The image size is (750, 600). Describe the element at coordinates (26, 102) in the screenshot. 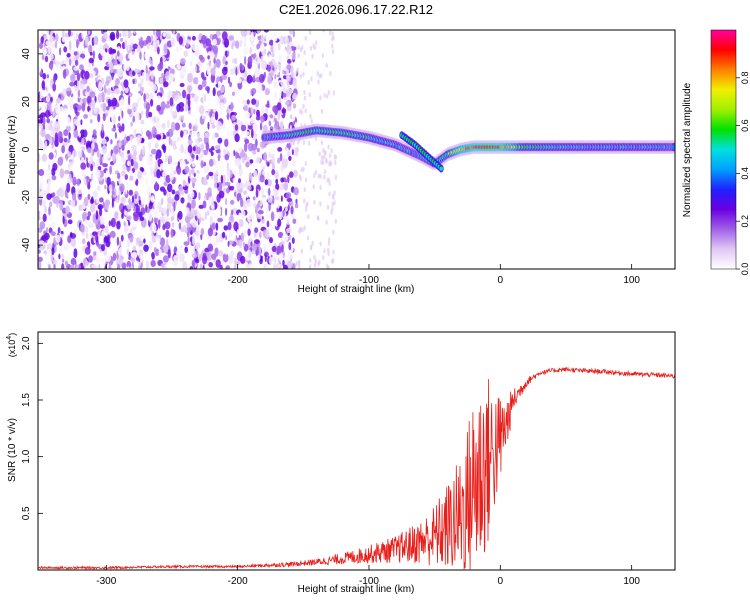

I see `spectrogram-y-tick-label: 20` at that location.